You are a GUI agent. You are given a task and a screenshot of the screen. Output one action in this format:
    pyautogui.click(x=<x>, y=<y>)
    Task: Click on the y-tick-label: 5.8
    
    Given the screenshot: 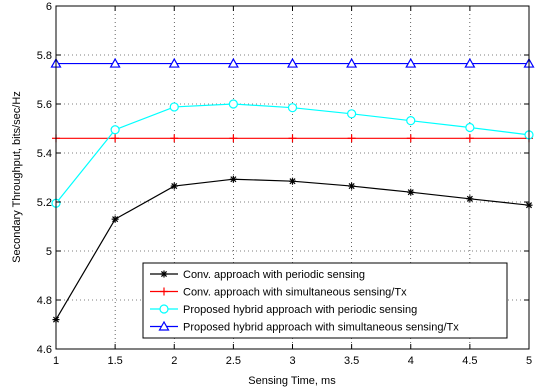 What is the action you would take?
    pyautogui.click(x=44, y=56)
    